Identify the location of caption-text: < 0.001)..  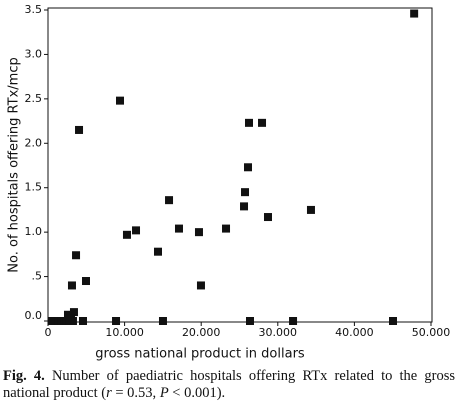
(197, 393).